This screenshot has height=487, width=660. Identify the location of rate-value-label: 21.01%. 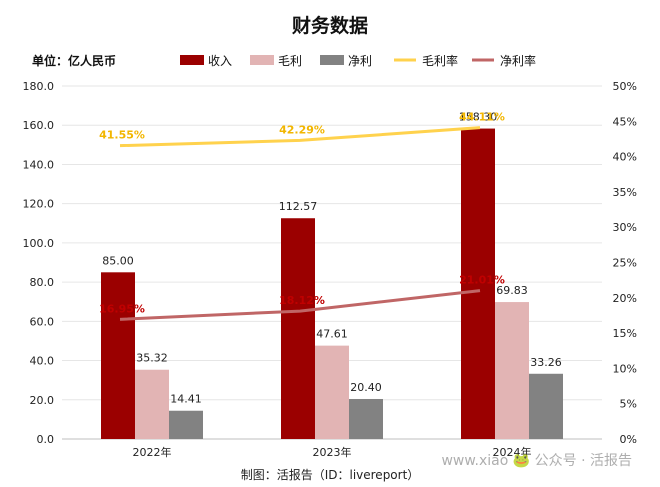
(482, 280).